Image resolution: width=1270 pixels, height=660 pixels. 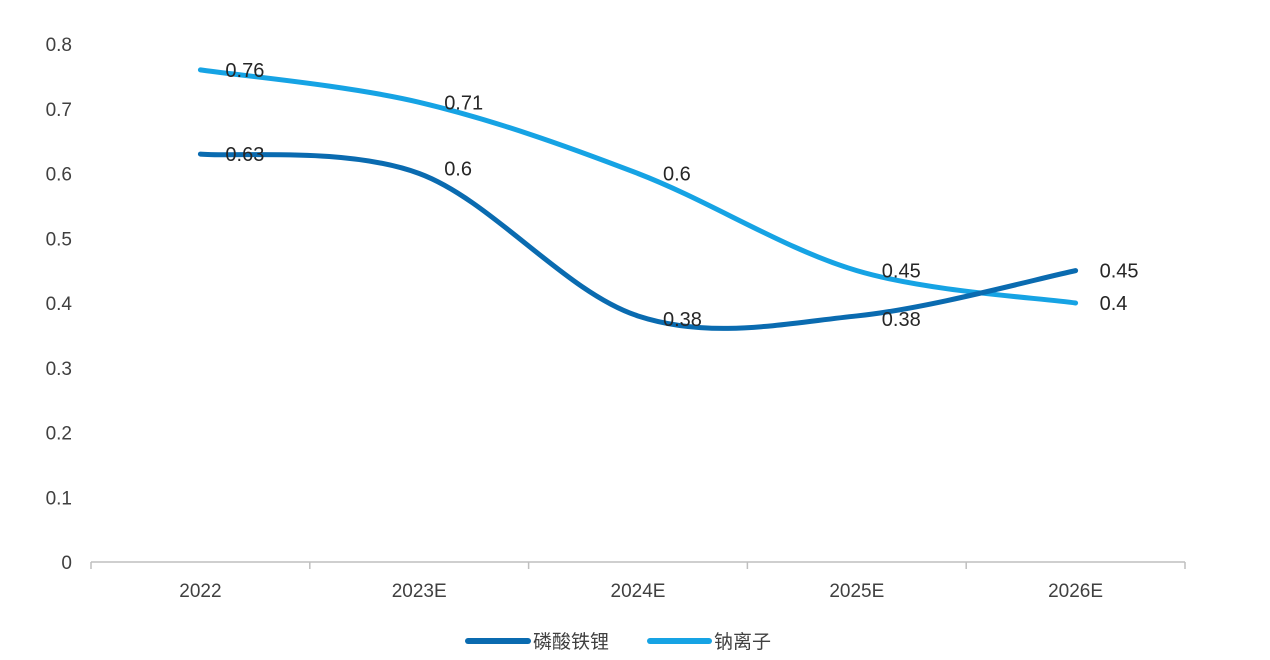 I want to click on legend-label-0: 磷酸铁锂, so click(x=571, y=642).